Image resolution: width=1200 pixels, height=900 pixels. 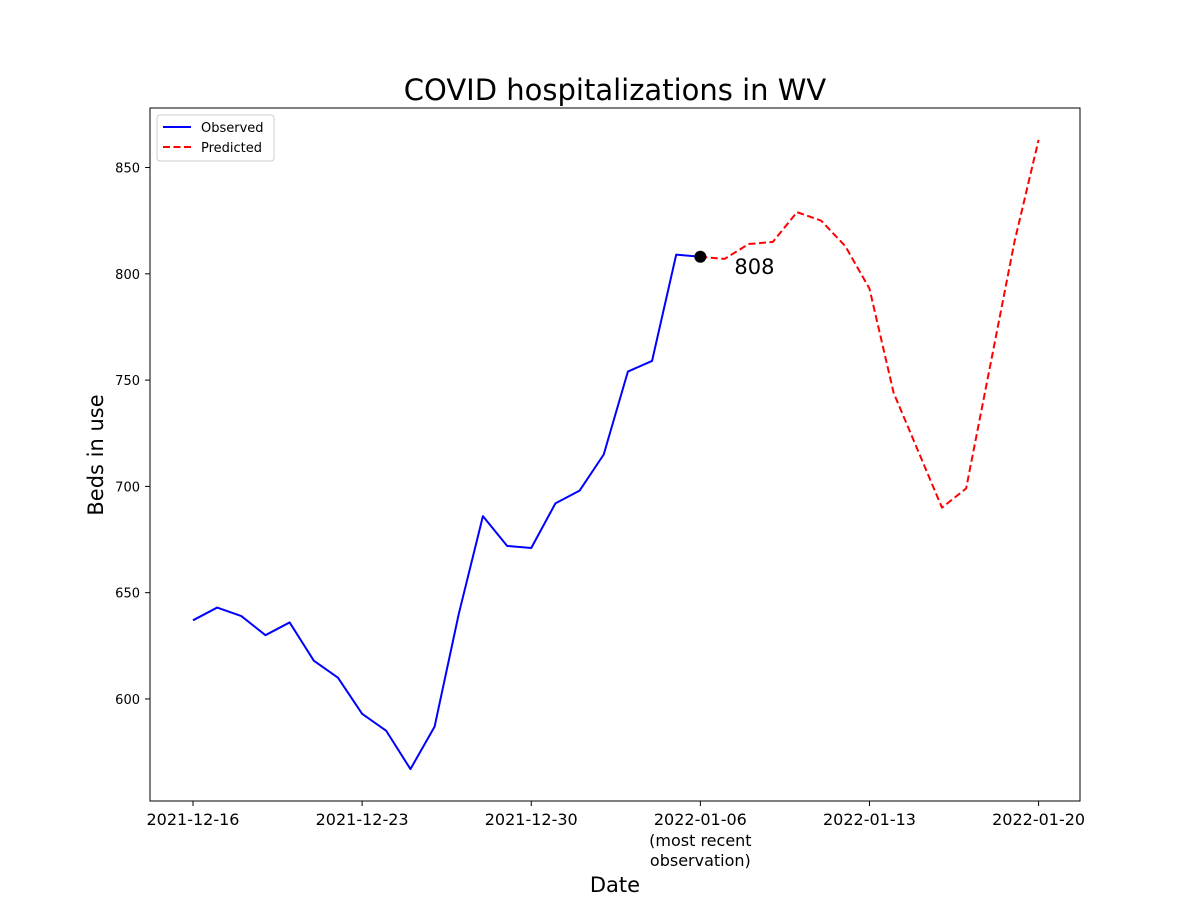 I want to click on annotation-marker, so click(x=700, y=257).